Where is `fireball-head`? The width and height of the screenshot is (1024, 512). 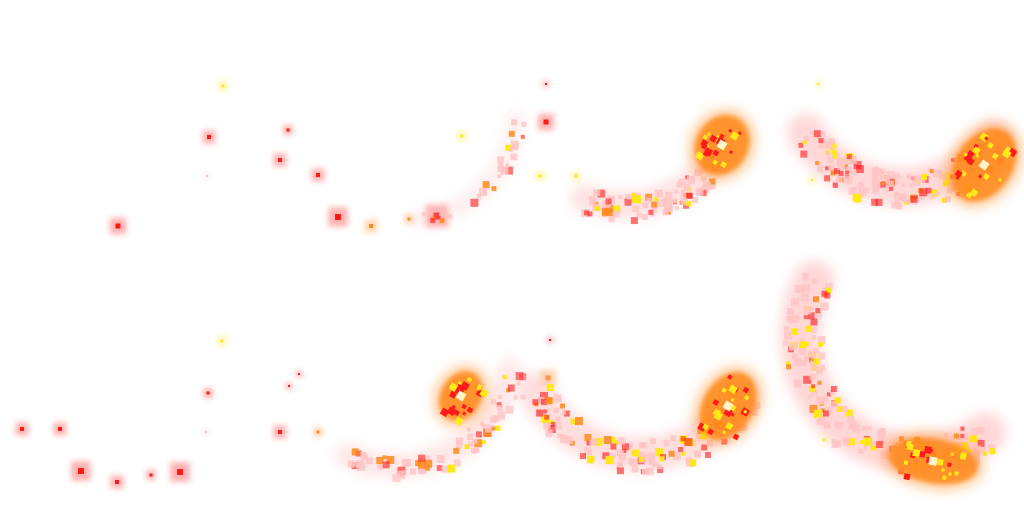 fireball-head is located at coordinates (728, 406).